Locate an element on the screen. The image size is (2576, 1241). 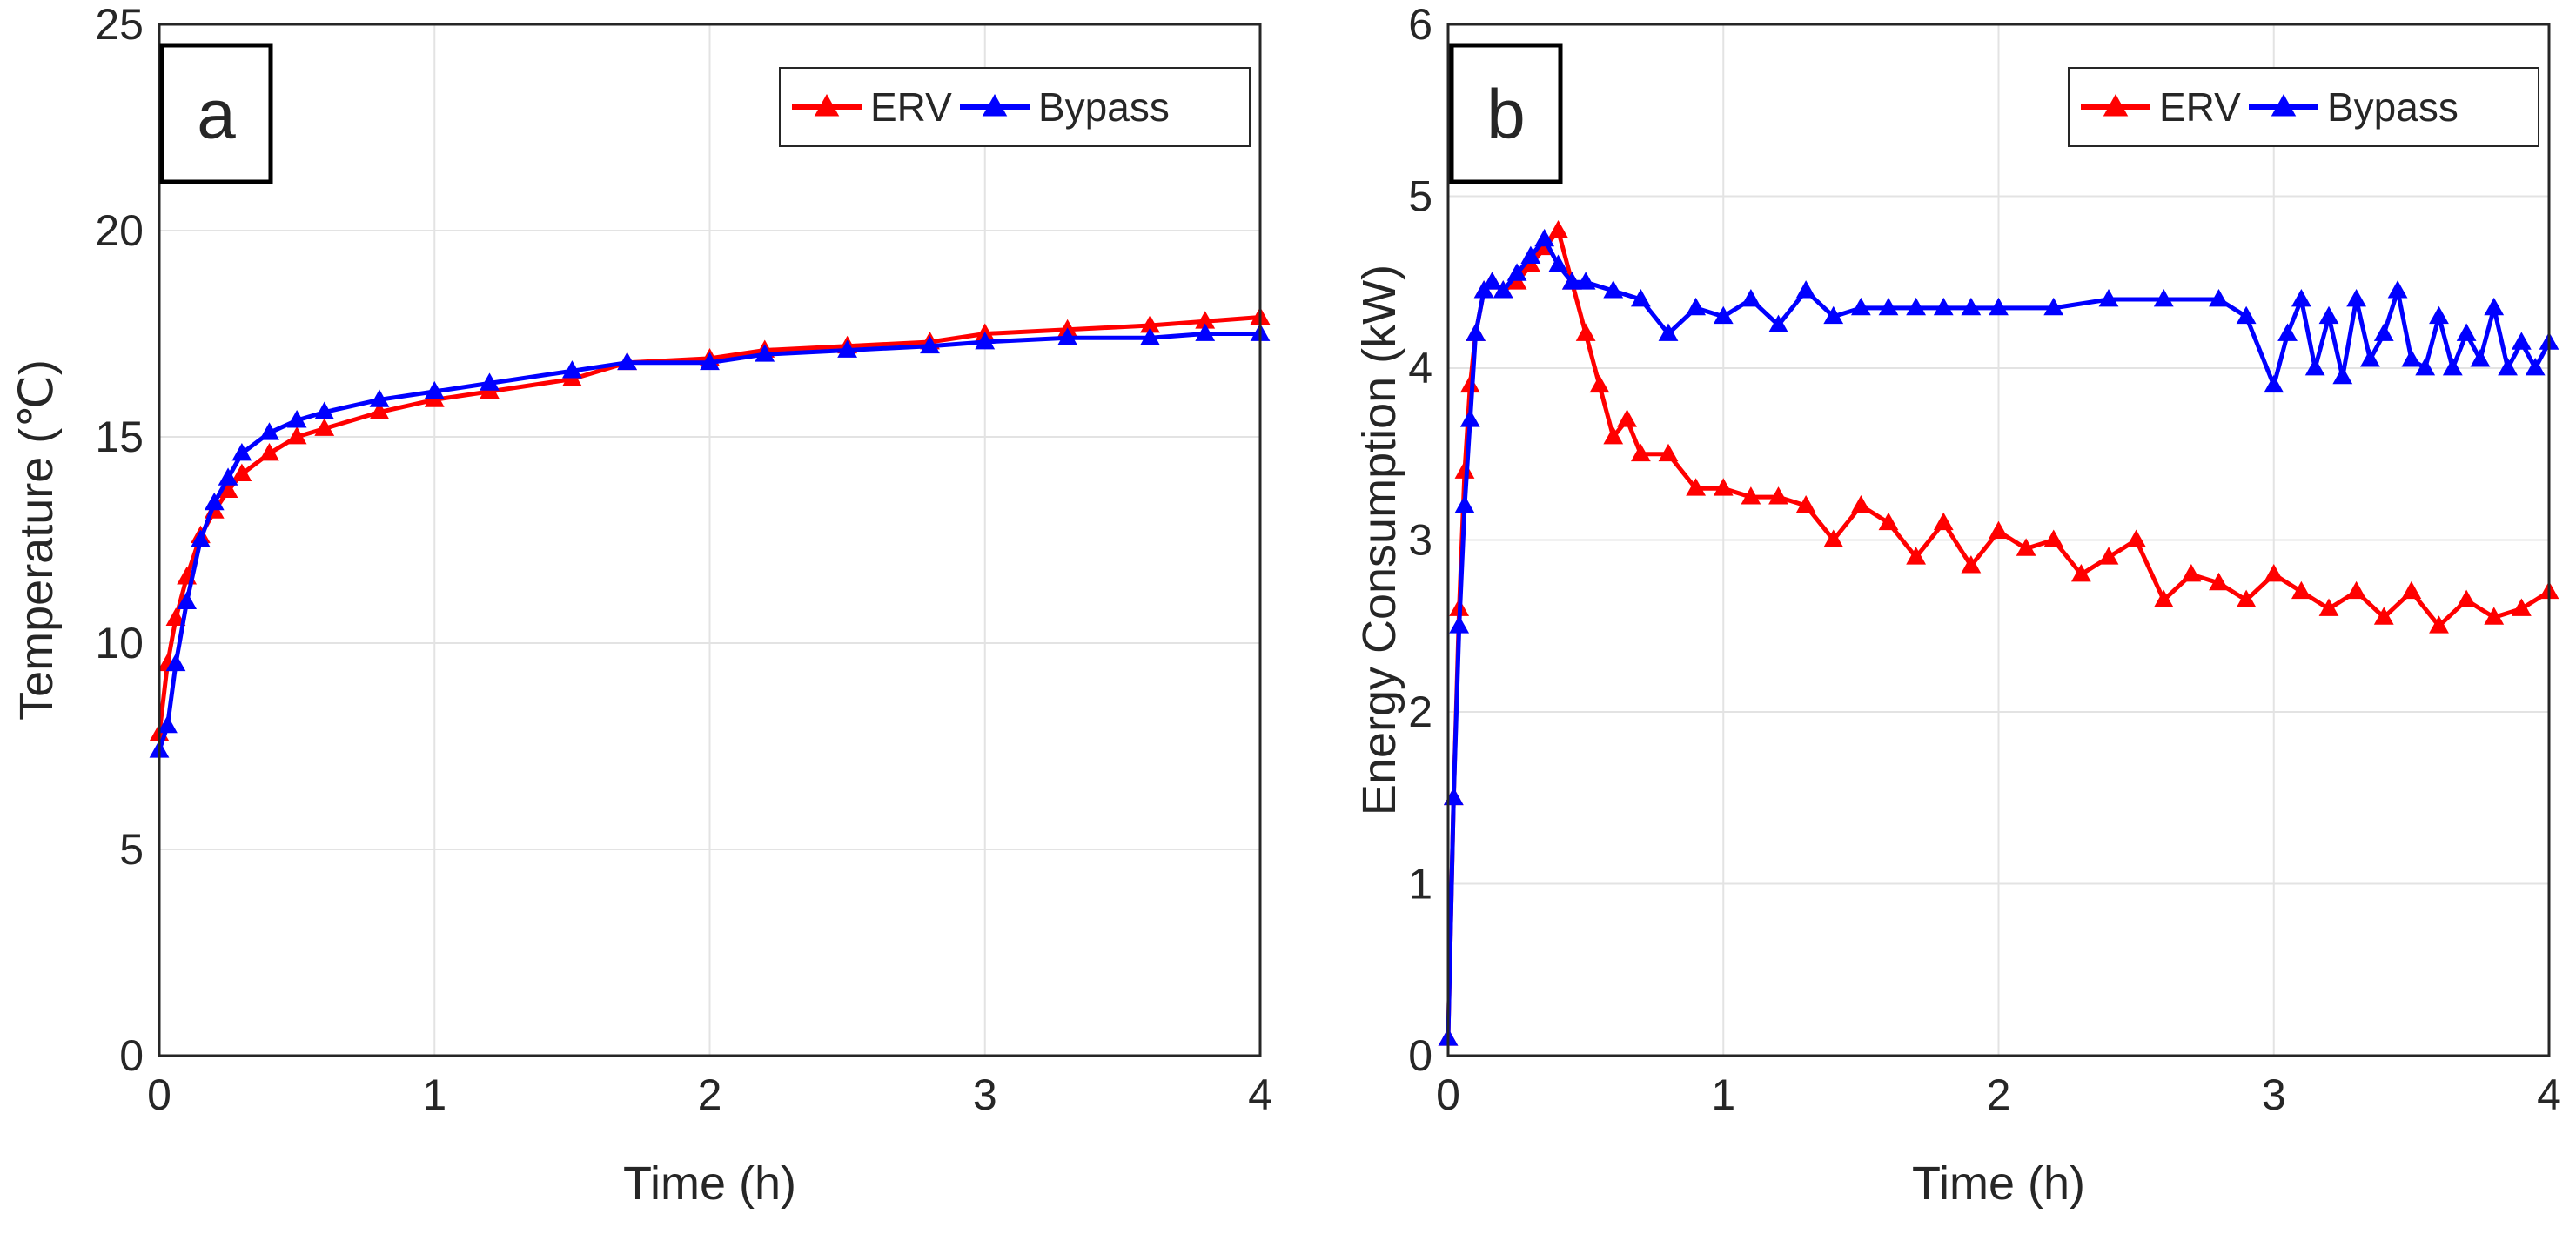
y-tick-label: 20 is located at coordinates (119, 230).